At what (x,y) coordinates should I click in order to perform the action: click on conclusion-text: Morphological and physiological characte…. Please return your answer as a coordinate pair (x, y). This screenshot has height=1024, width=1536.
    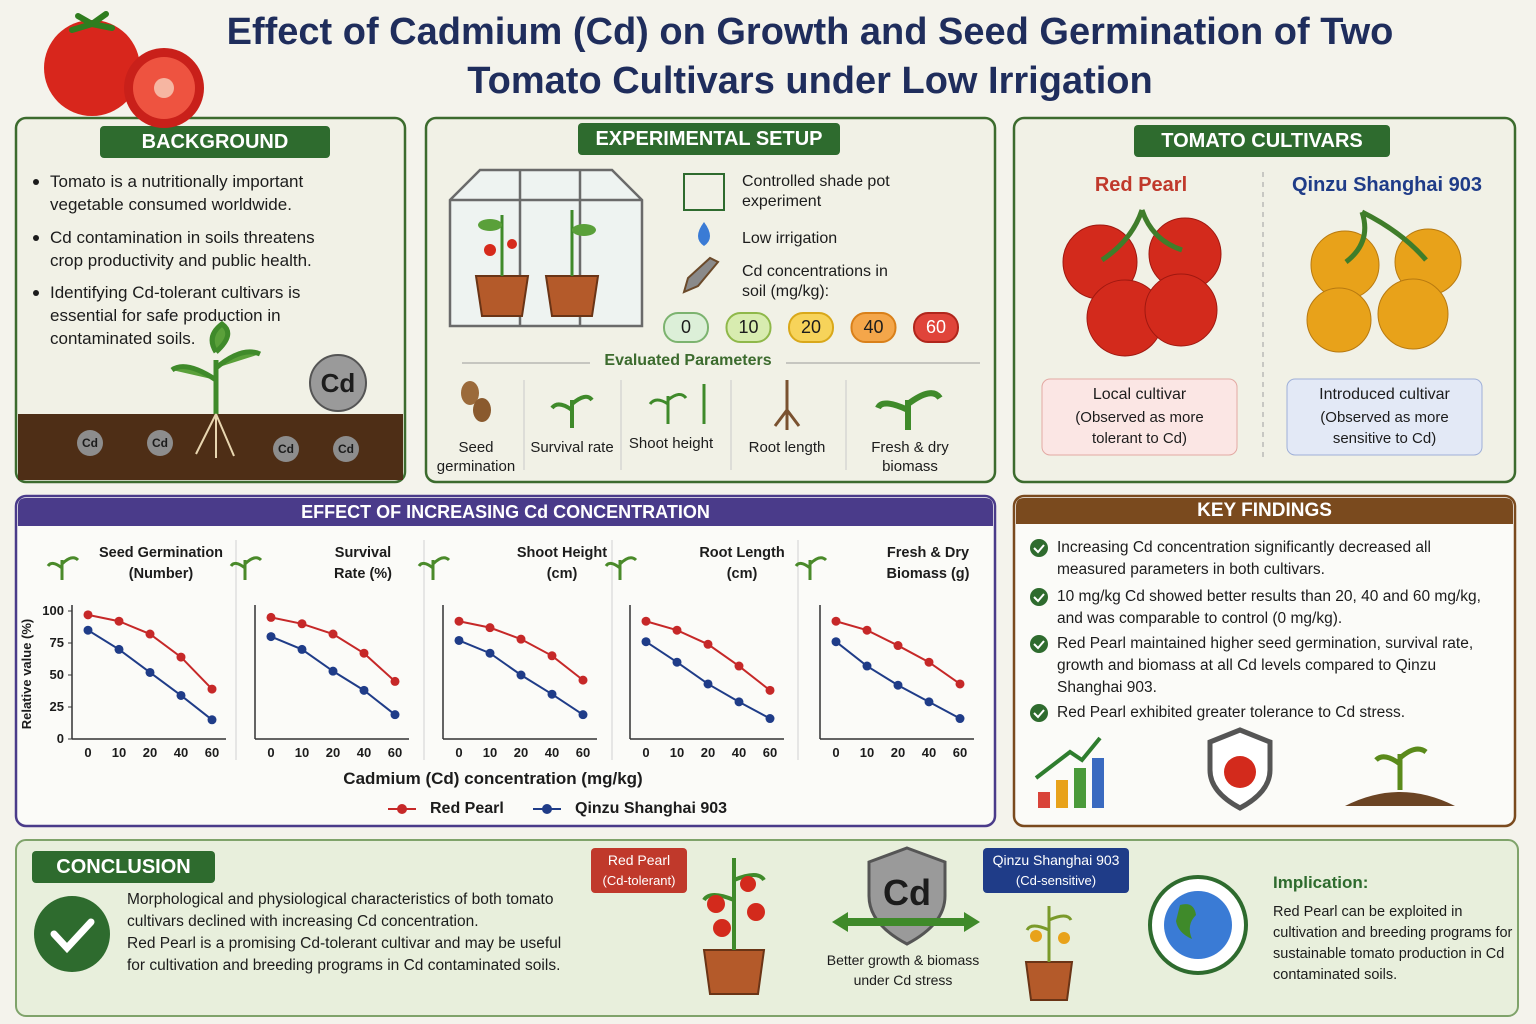
    Looking at the image, I should click on (340, 910).